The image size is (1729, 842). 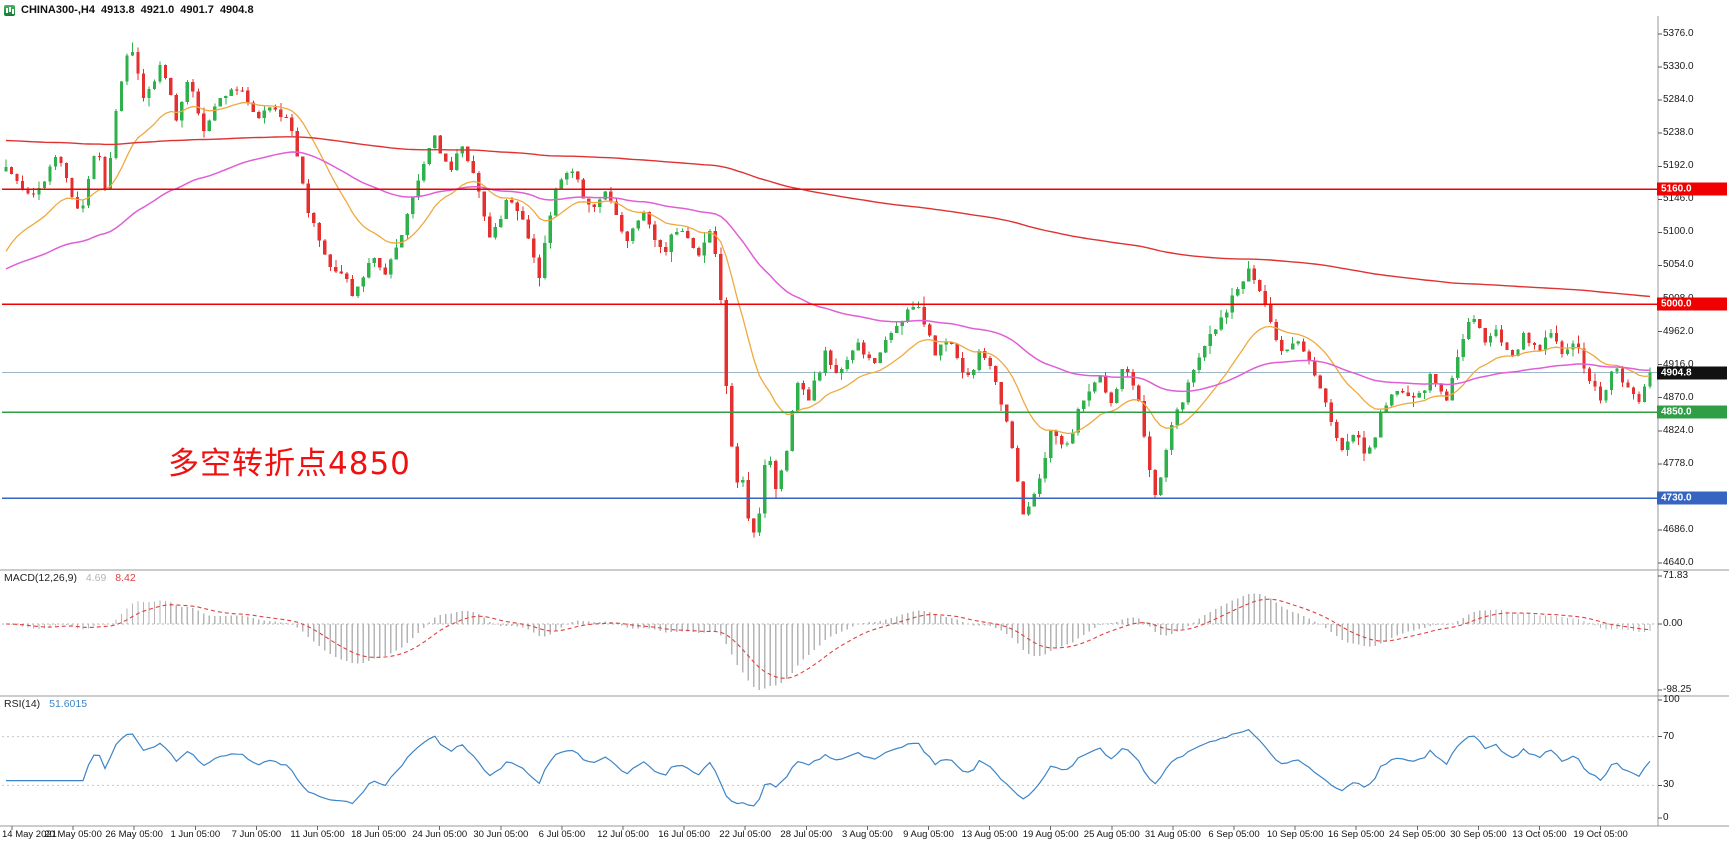 I want to click on macd-label: MACD(12,26,9), so click(x=40, y=578).